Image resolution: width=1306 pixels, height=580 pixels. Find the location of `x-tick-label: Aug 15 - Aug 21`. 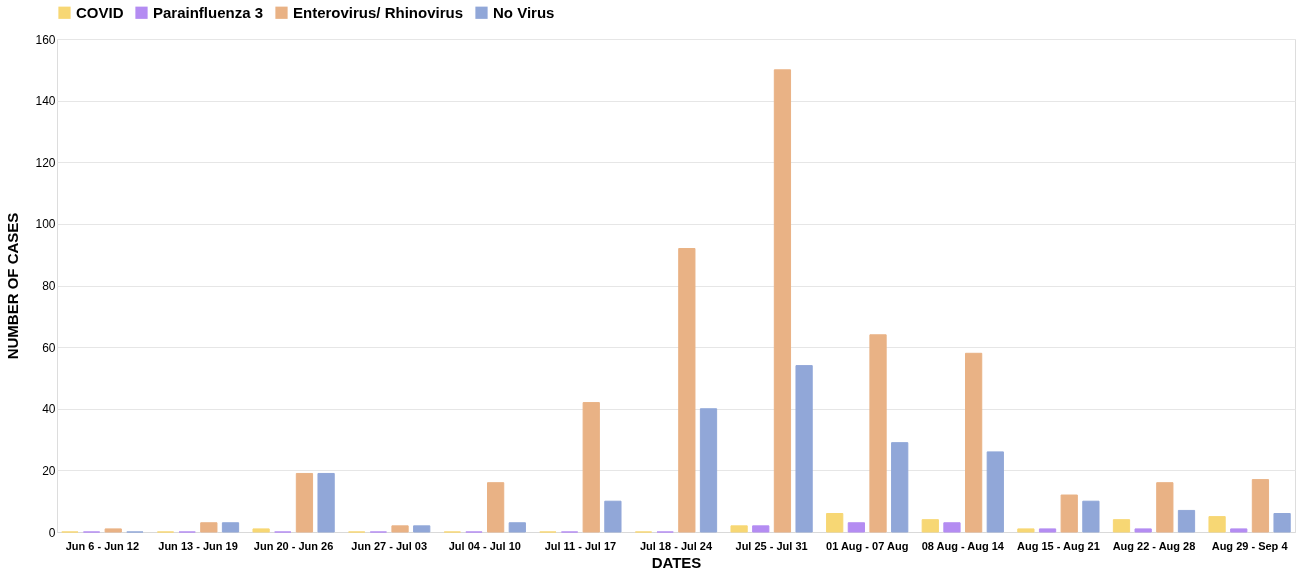

x-tick-label: Aug 15 - Aug 21 is located at coordinates (1058, 545).